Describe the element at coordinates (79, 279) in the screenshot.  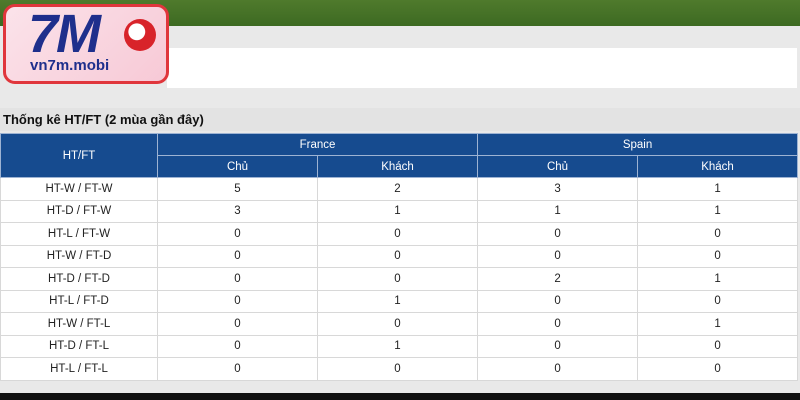
I see `row-label: HT-D / FT-D` at that location.